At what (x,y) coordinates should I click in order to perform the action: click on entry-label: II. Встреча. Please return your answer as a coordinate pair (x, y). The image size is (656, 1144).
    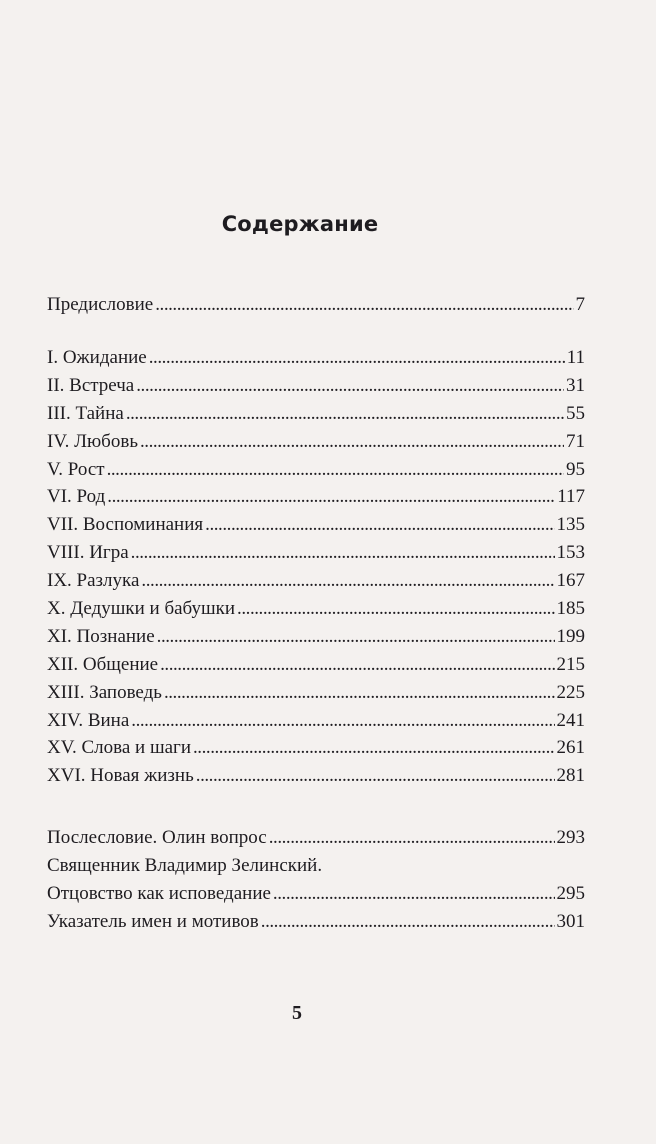
    Looking at the image, I should click on (91, 385).